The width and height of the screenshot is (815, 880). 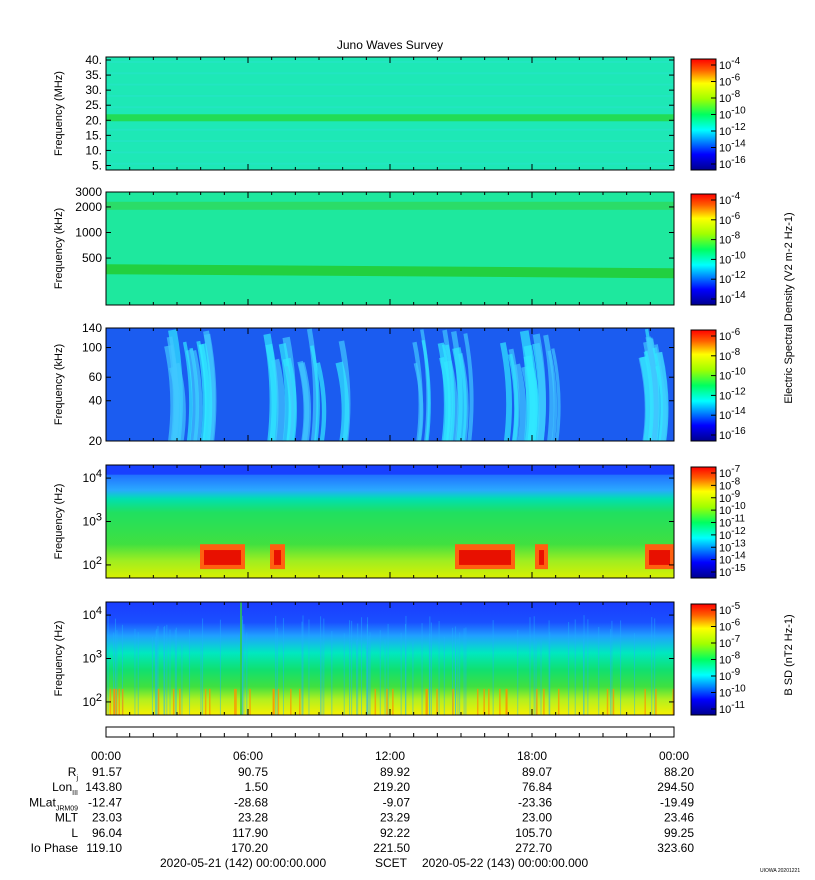 I want to click on y-tick-label: 102, so click(x=92, y=563).